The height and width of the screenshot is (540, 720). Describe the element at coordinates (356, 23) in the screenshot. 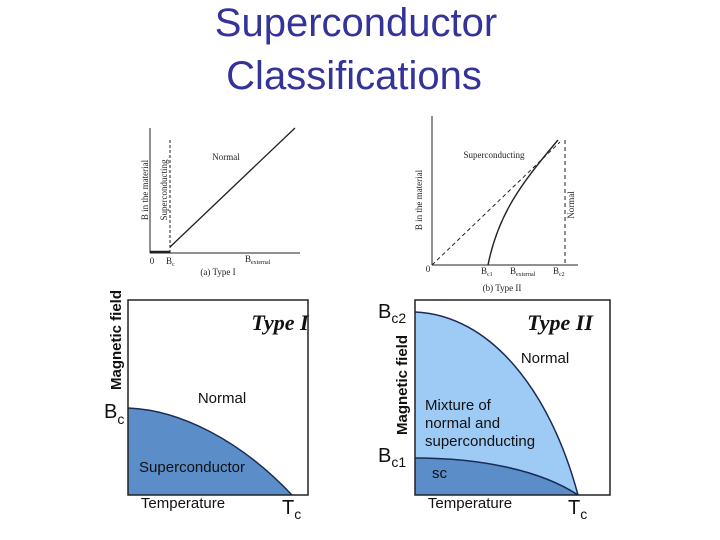

I see `title-line: Superconductor` at that location.